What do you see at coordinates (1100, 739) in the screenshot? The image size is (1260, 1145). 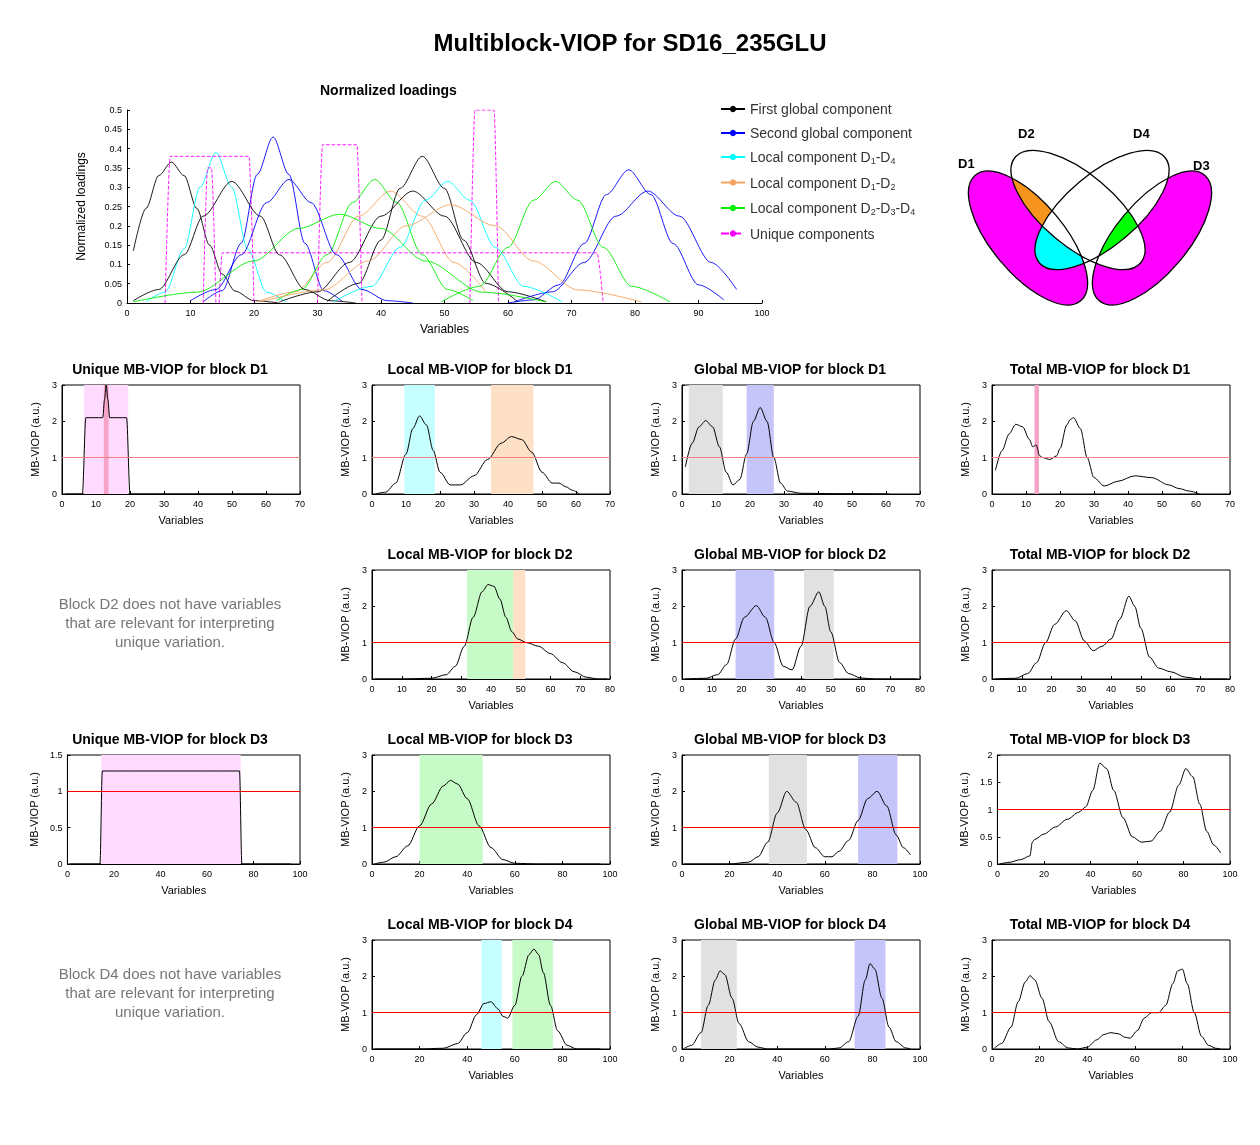 I see `chart-title: Total MB-VIOP for block D3` at bounding box center [1100, 739].